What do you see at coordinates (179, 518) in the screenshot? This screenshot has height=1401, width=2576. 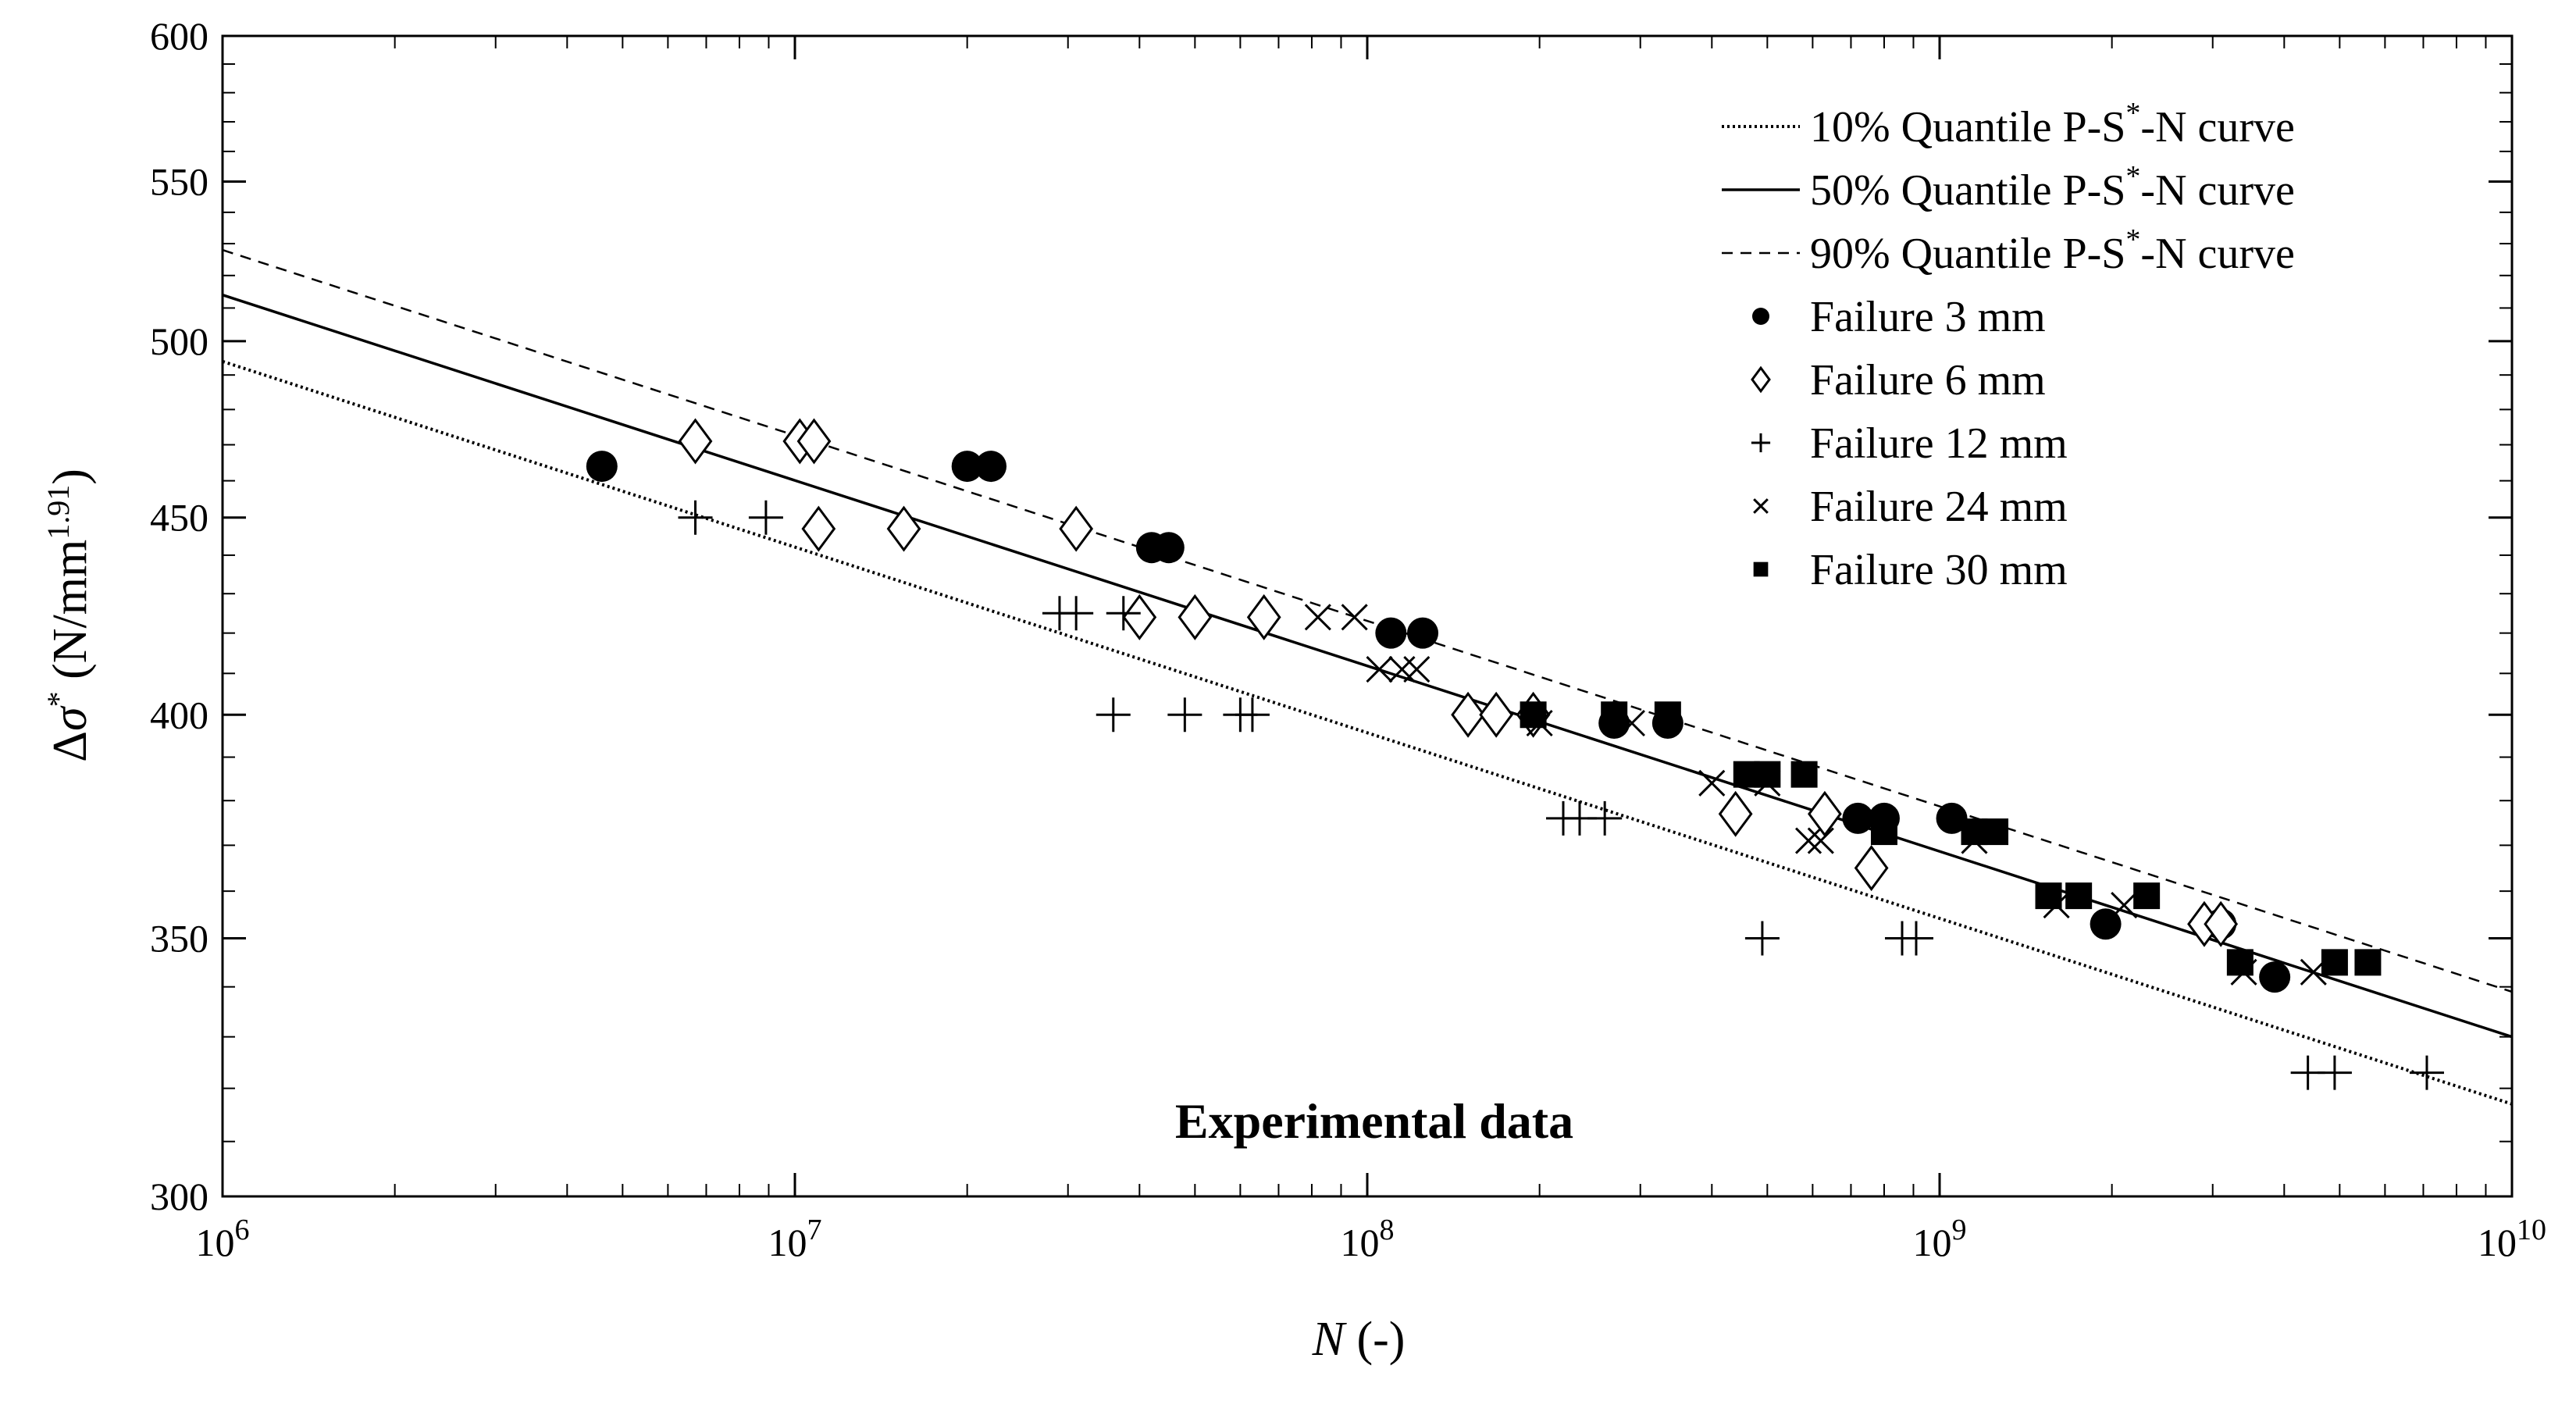 I see `y-tick-label: 450` at bounding box center [179, 518].